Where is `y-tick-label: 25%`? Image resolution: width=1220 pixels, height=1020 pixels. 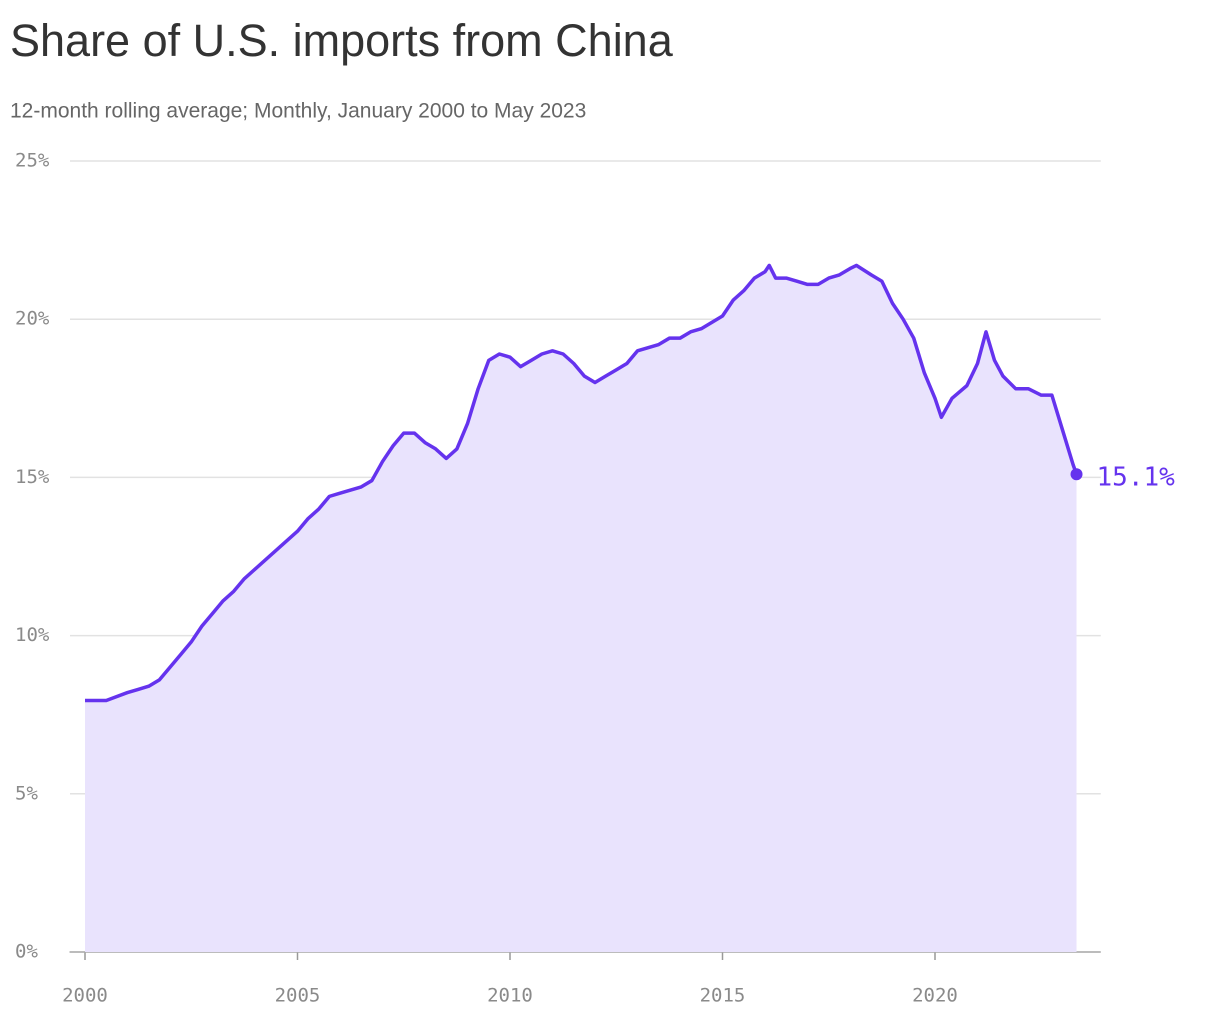
y-tick-label: 25% is located at coordinates (32, 161).